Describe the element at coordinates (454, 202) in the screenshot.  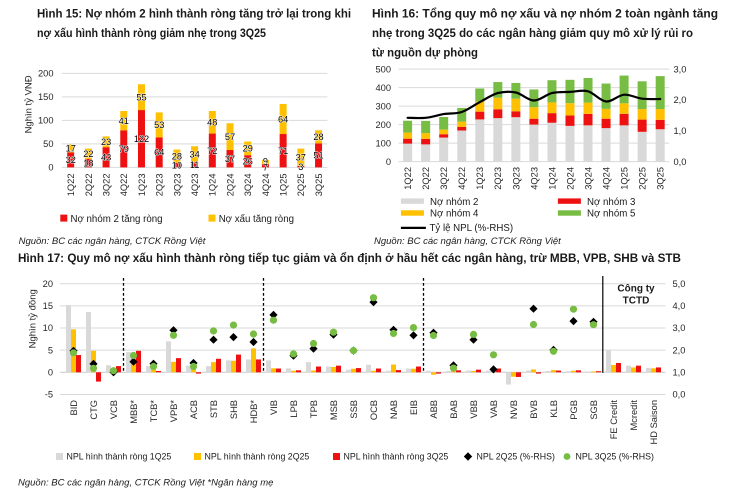
I see `svg-text: Nợ nhóm 2` at that location.